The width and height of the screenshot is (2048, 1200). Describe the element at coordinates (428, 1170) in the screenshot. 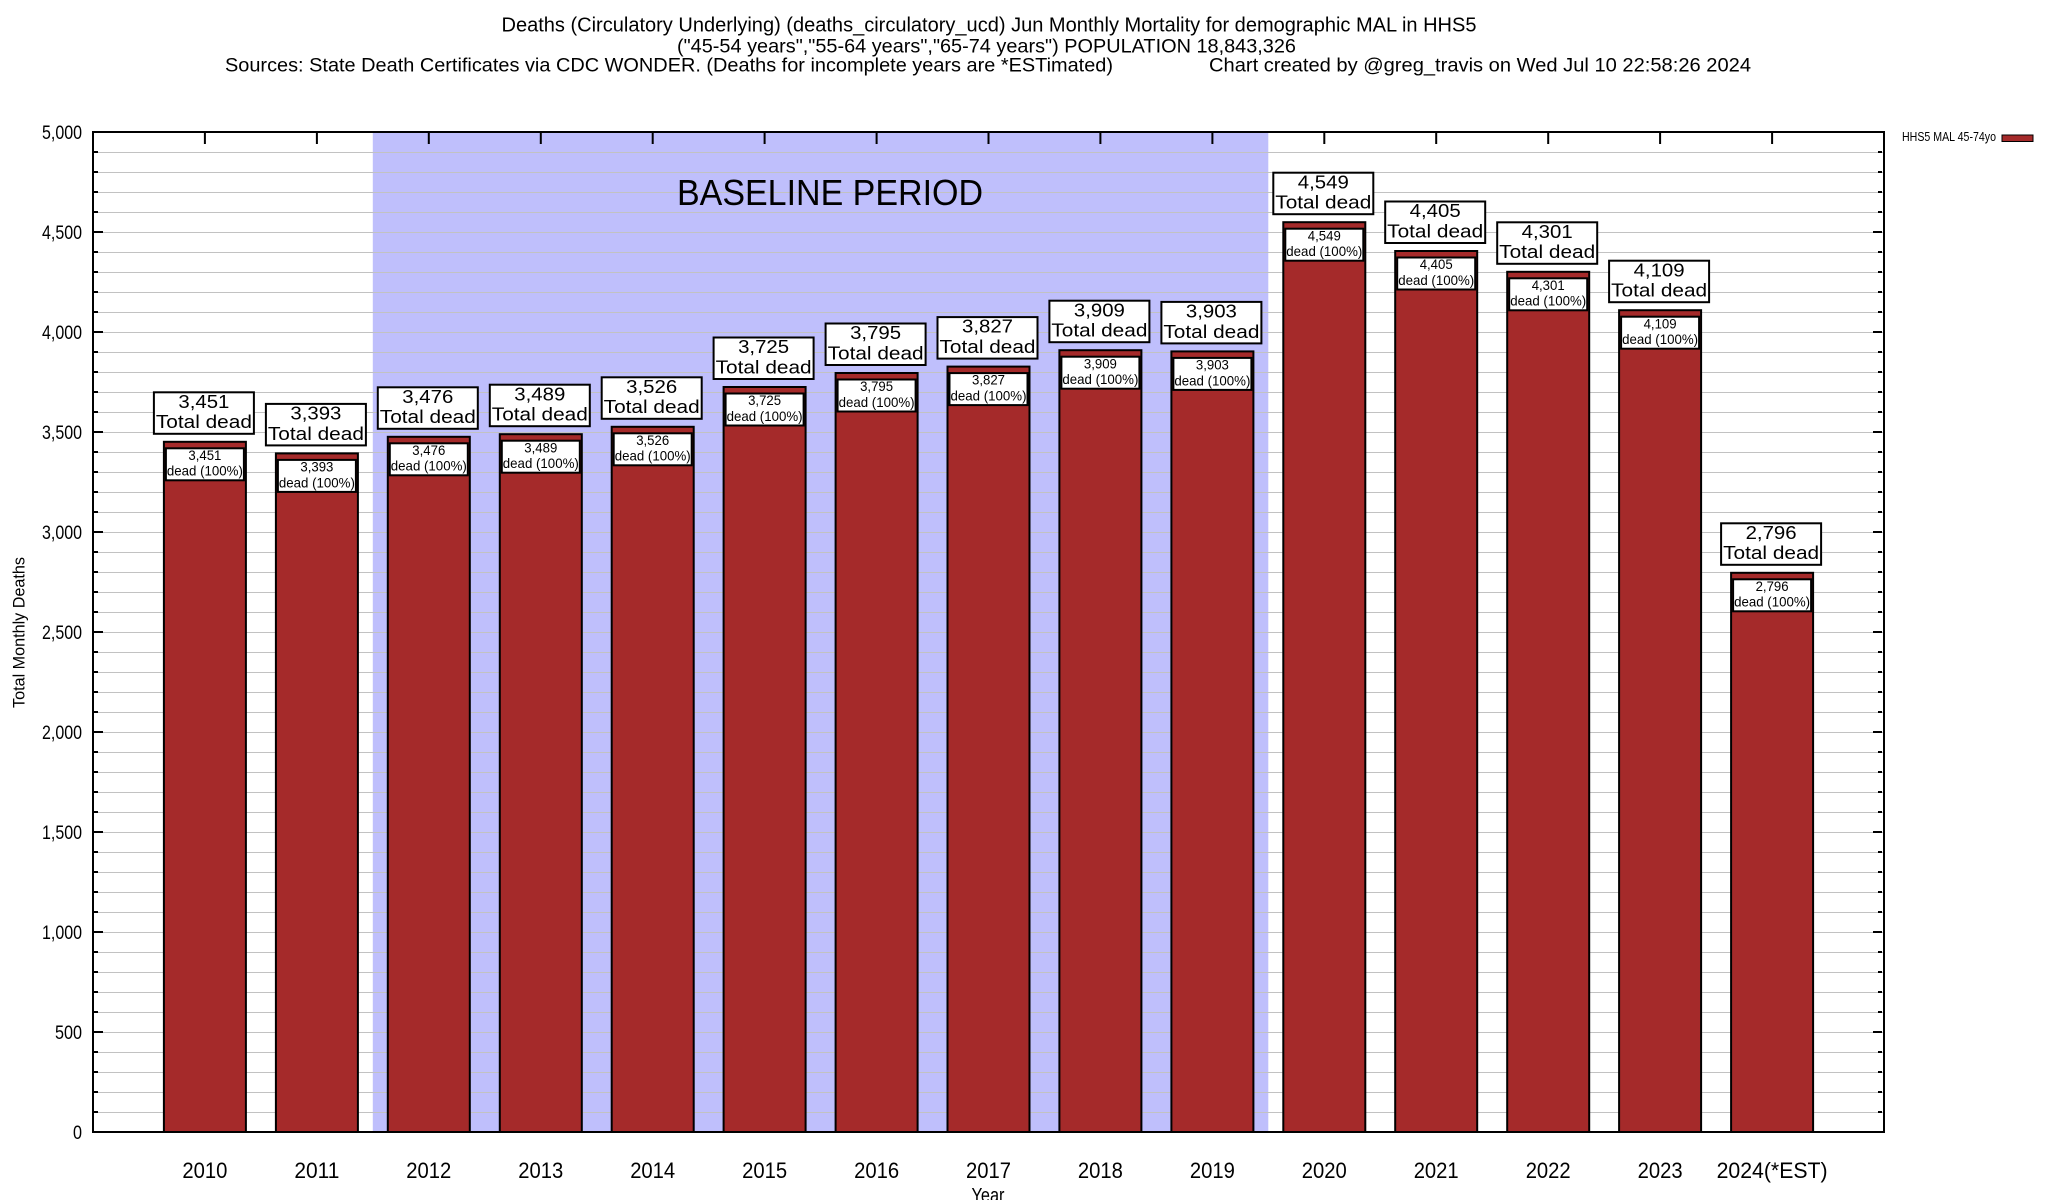

I see `svg-text: 2012` at that location.